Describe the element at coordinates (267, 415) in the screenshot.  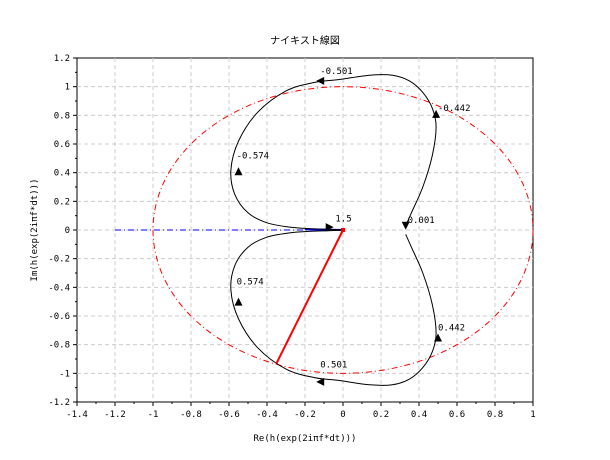
I see `x-tick-label: -0.4` at that location.